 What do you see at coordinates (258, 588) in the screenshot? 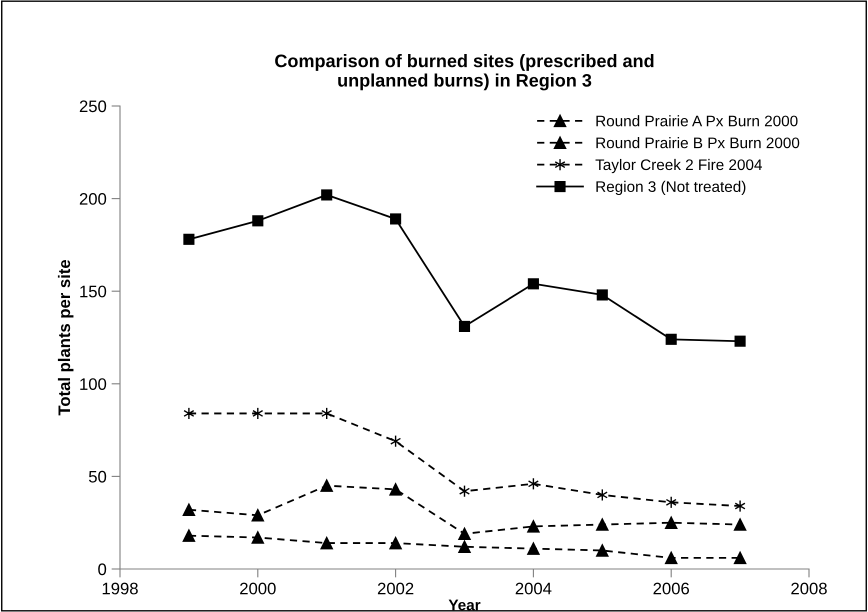
I see `x-tick-label: 2000` at bounding box center [258, 588].